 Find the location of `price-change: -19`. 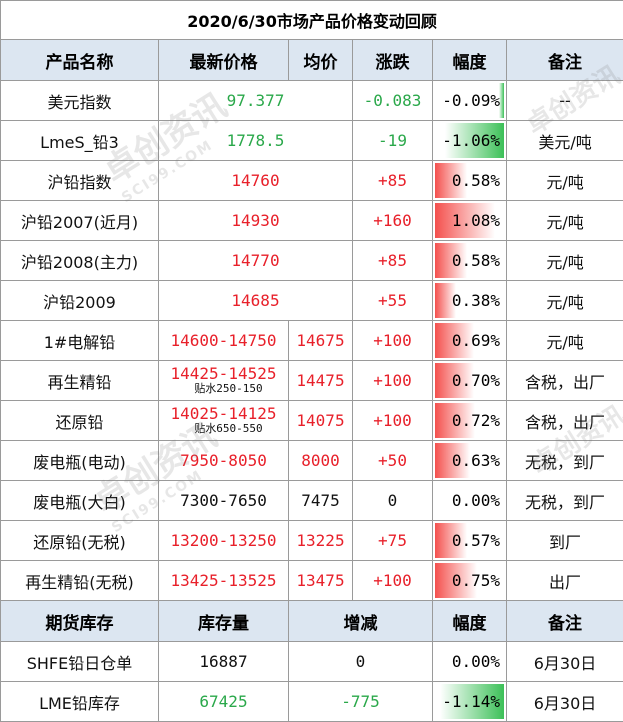

price-change: -19 is located at coordinates (393, 141).